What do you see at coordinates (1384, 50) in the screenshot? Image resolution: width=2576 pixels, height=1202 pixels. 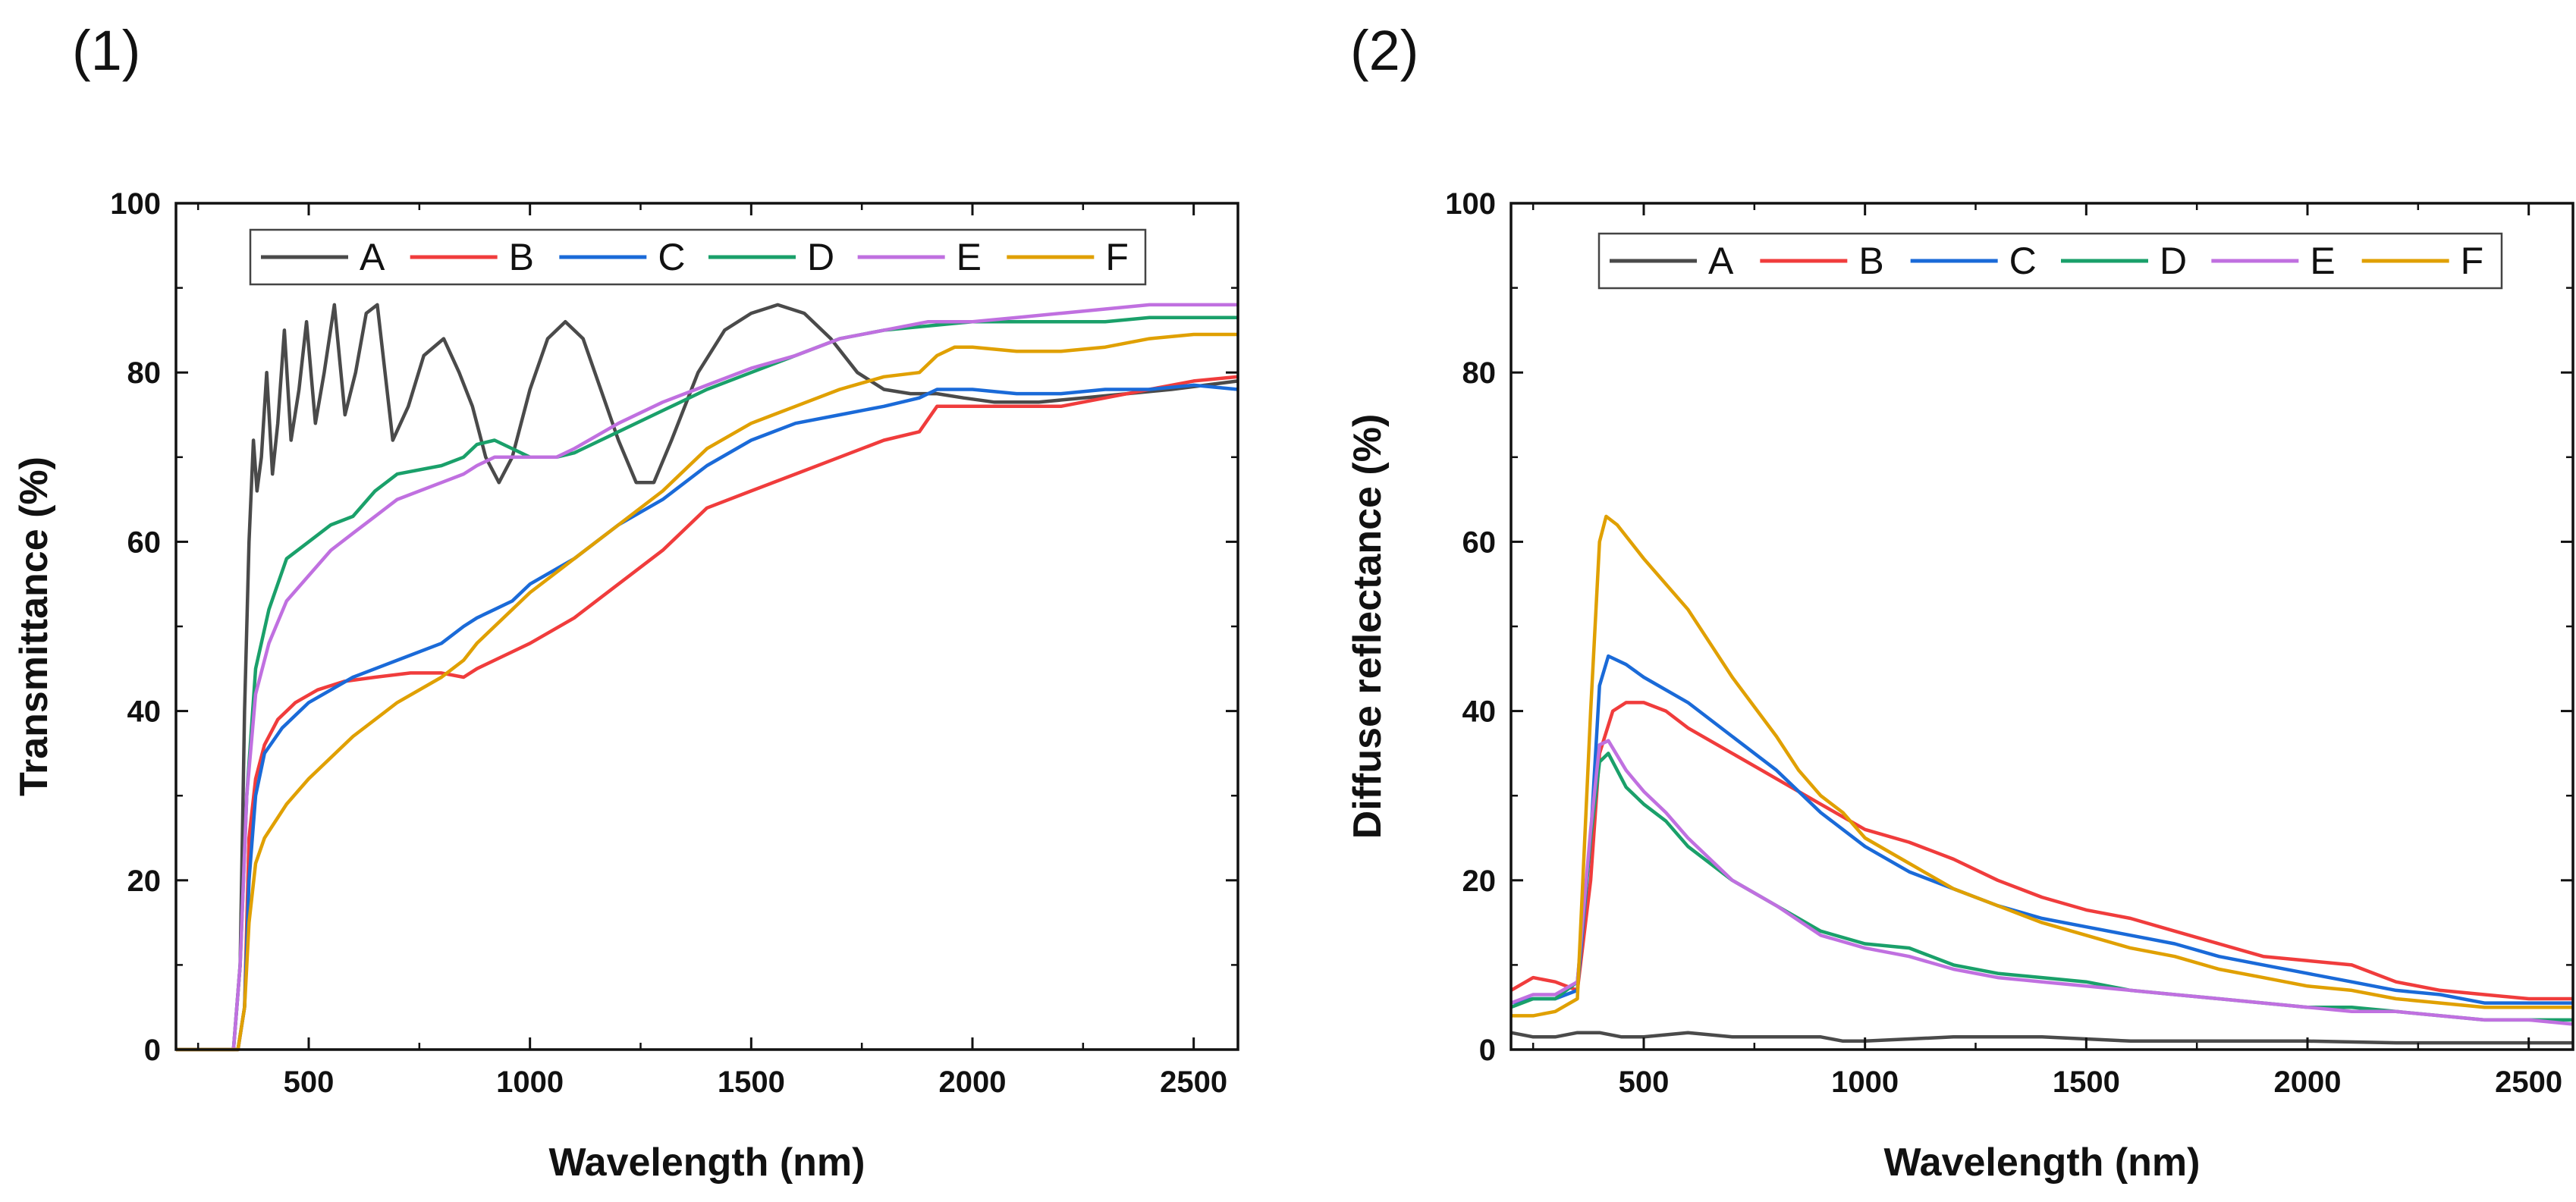 I see `panel-label-2: (2)` at bounding box center [1384, 50].